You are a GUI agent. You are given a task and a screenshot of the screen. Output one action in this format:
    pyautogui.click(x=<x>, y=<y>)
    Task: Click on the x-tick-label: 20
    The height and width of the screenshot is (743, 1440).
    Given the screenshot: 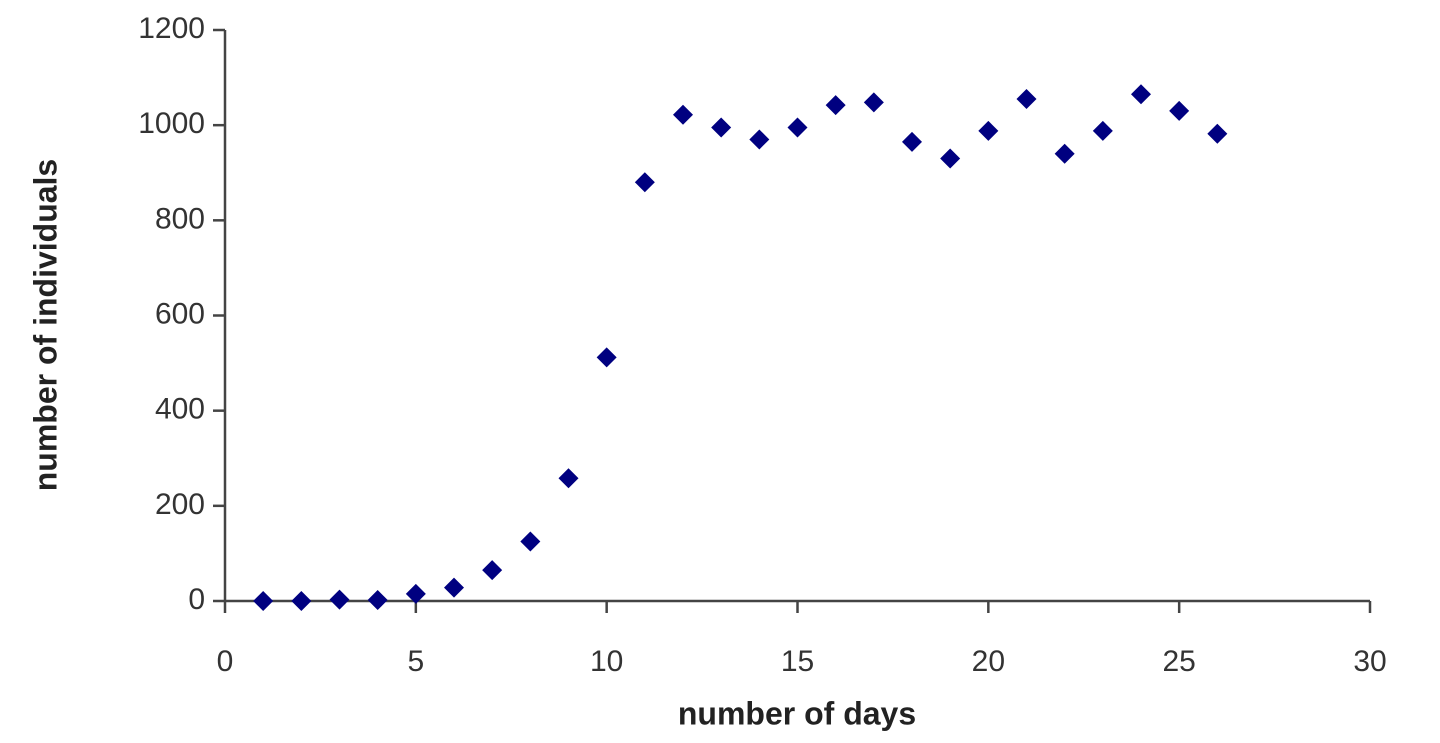 What is the action you would take?
    pyautogui.click(x=988, y=661)
    